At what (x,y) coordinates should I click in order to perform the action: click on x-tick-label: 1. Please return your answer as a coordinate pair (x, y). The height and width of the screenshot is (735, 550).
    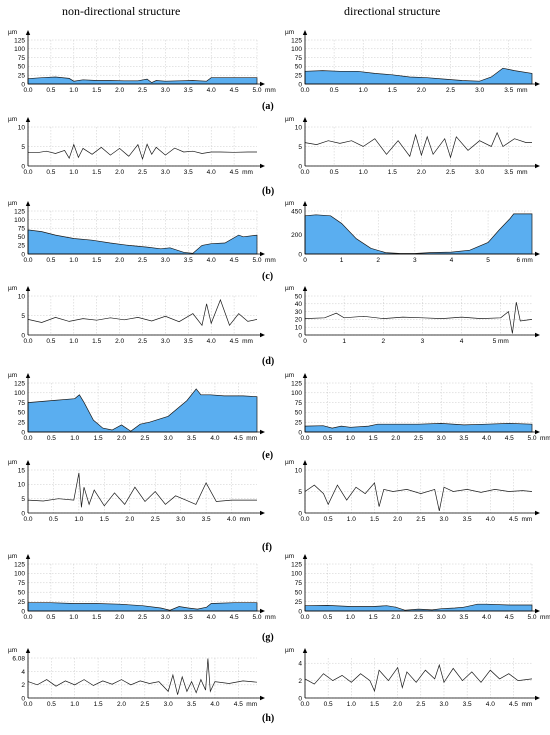
    Looking at the image, I should click on (344, 341).